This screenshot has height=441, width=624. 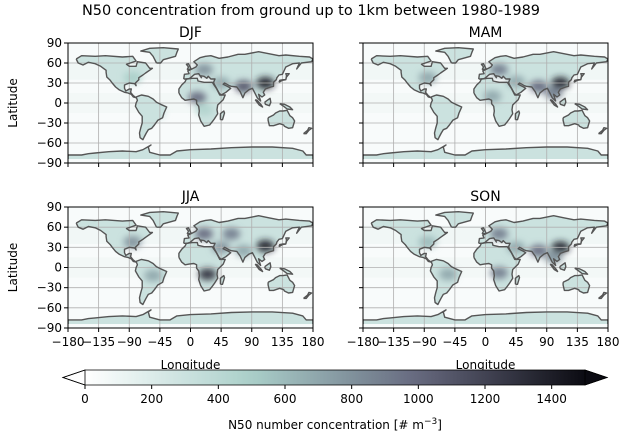 I want to click on colorbar-gradient, so click(x=335, y=377).